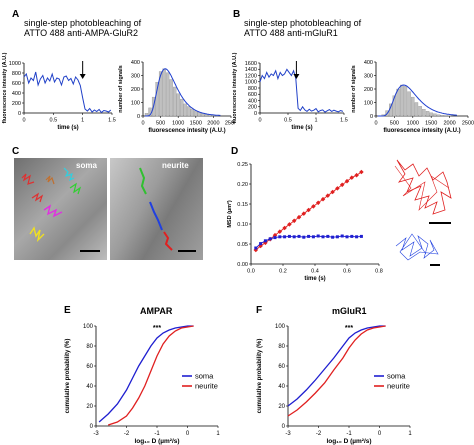  Describe the element at coordinates (283, 272) in the screenshot. I see `x-tick-label: 0.2` at that location.